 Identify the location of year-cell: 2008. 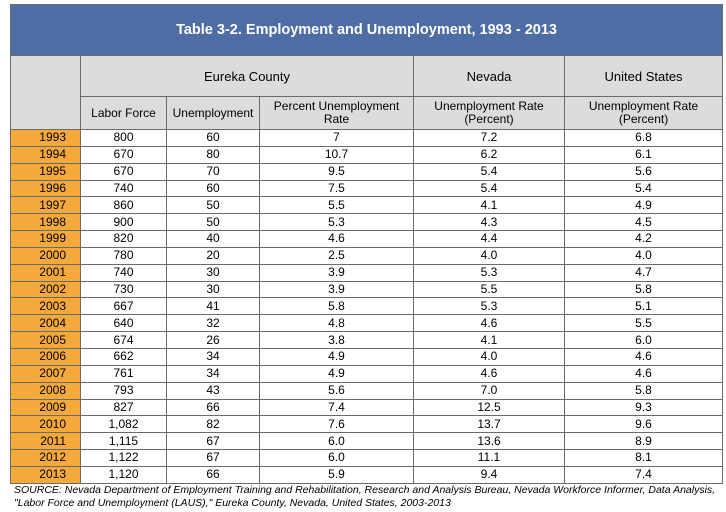
(45, 390).